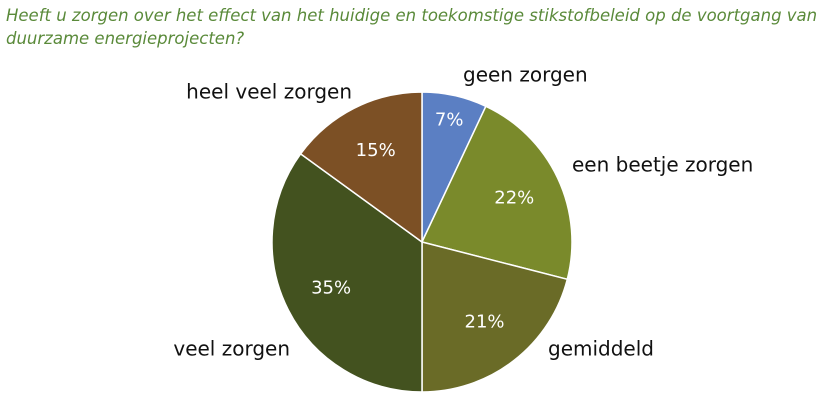  What do you see at coordinates (601, 349) in the screenshot?
I see `category-label: gemiddeld` at bounding box center [601, 349].